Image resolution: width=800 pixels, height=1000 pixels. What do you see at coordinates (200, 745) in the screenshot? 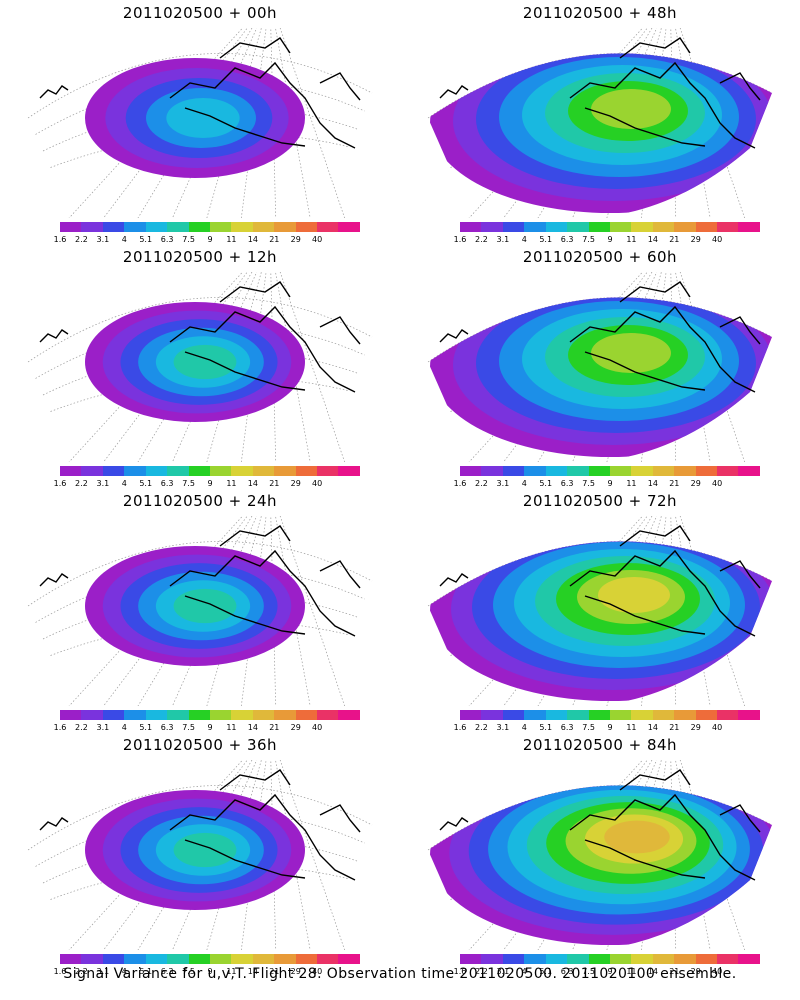
I see `panel-title: 2011020500 + 36h` at bounding box center [200, 745].